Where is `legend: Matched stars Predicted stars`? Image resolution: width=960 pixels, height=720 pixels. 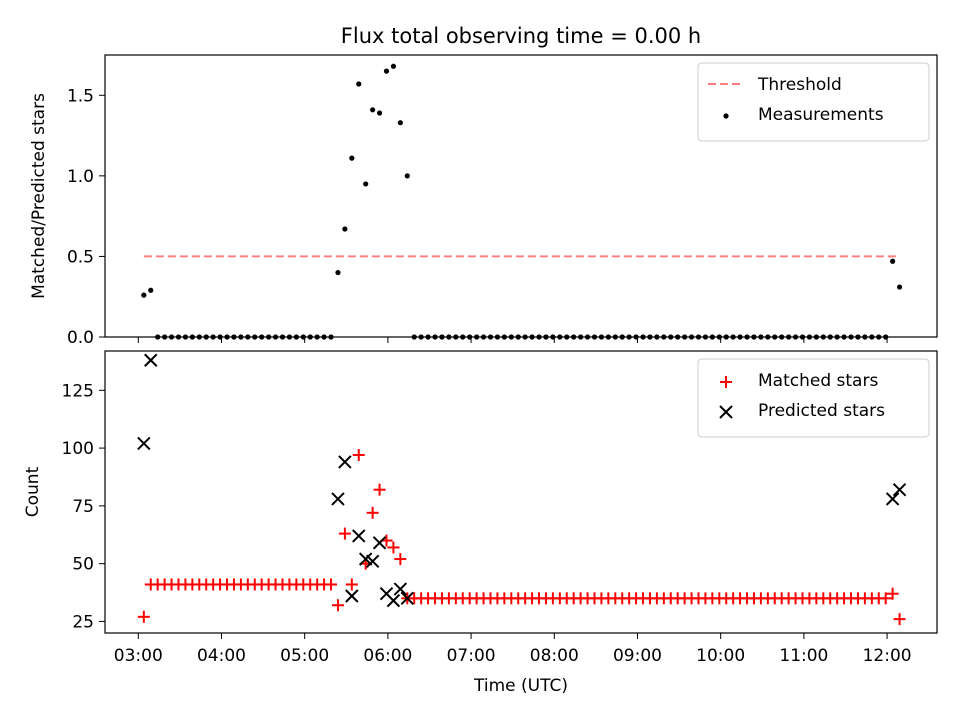
legend: Matched stars Predicted stars is located at coordinates (813, 398).